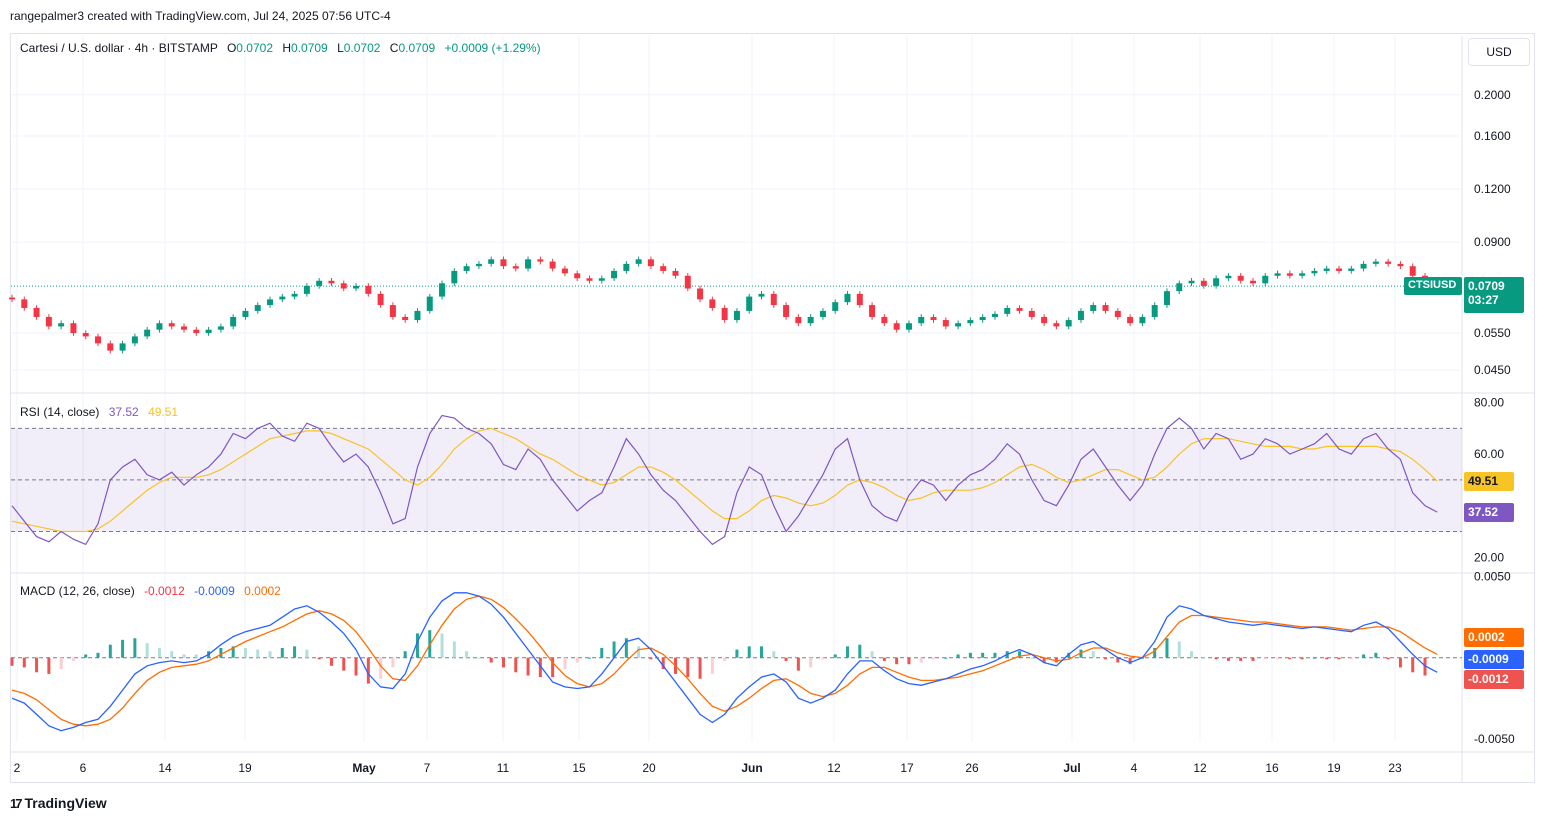 This screenshot has height=823, width=1545. I want to click on open-value: 0.0702, so click(254, 48).